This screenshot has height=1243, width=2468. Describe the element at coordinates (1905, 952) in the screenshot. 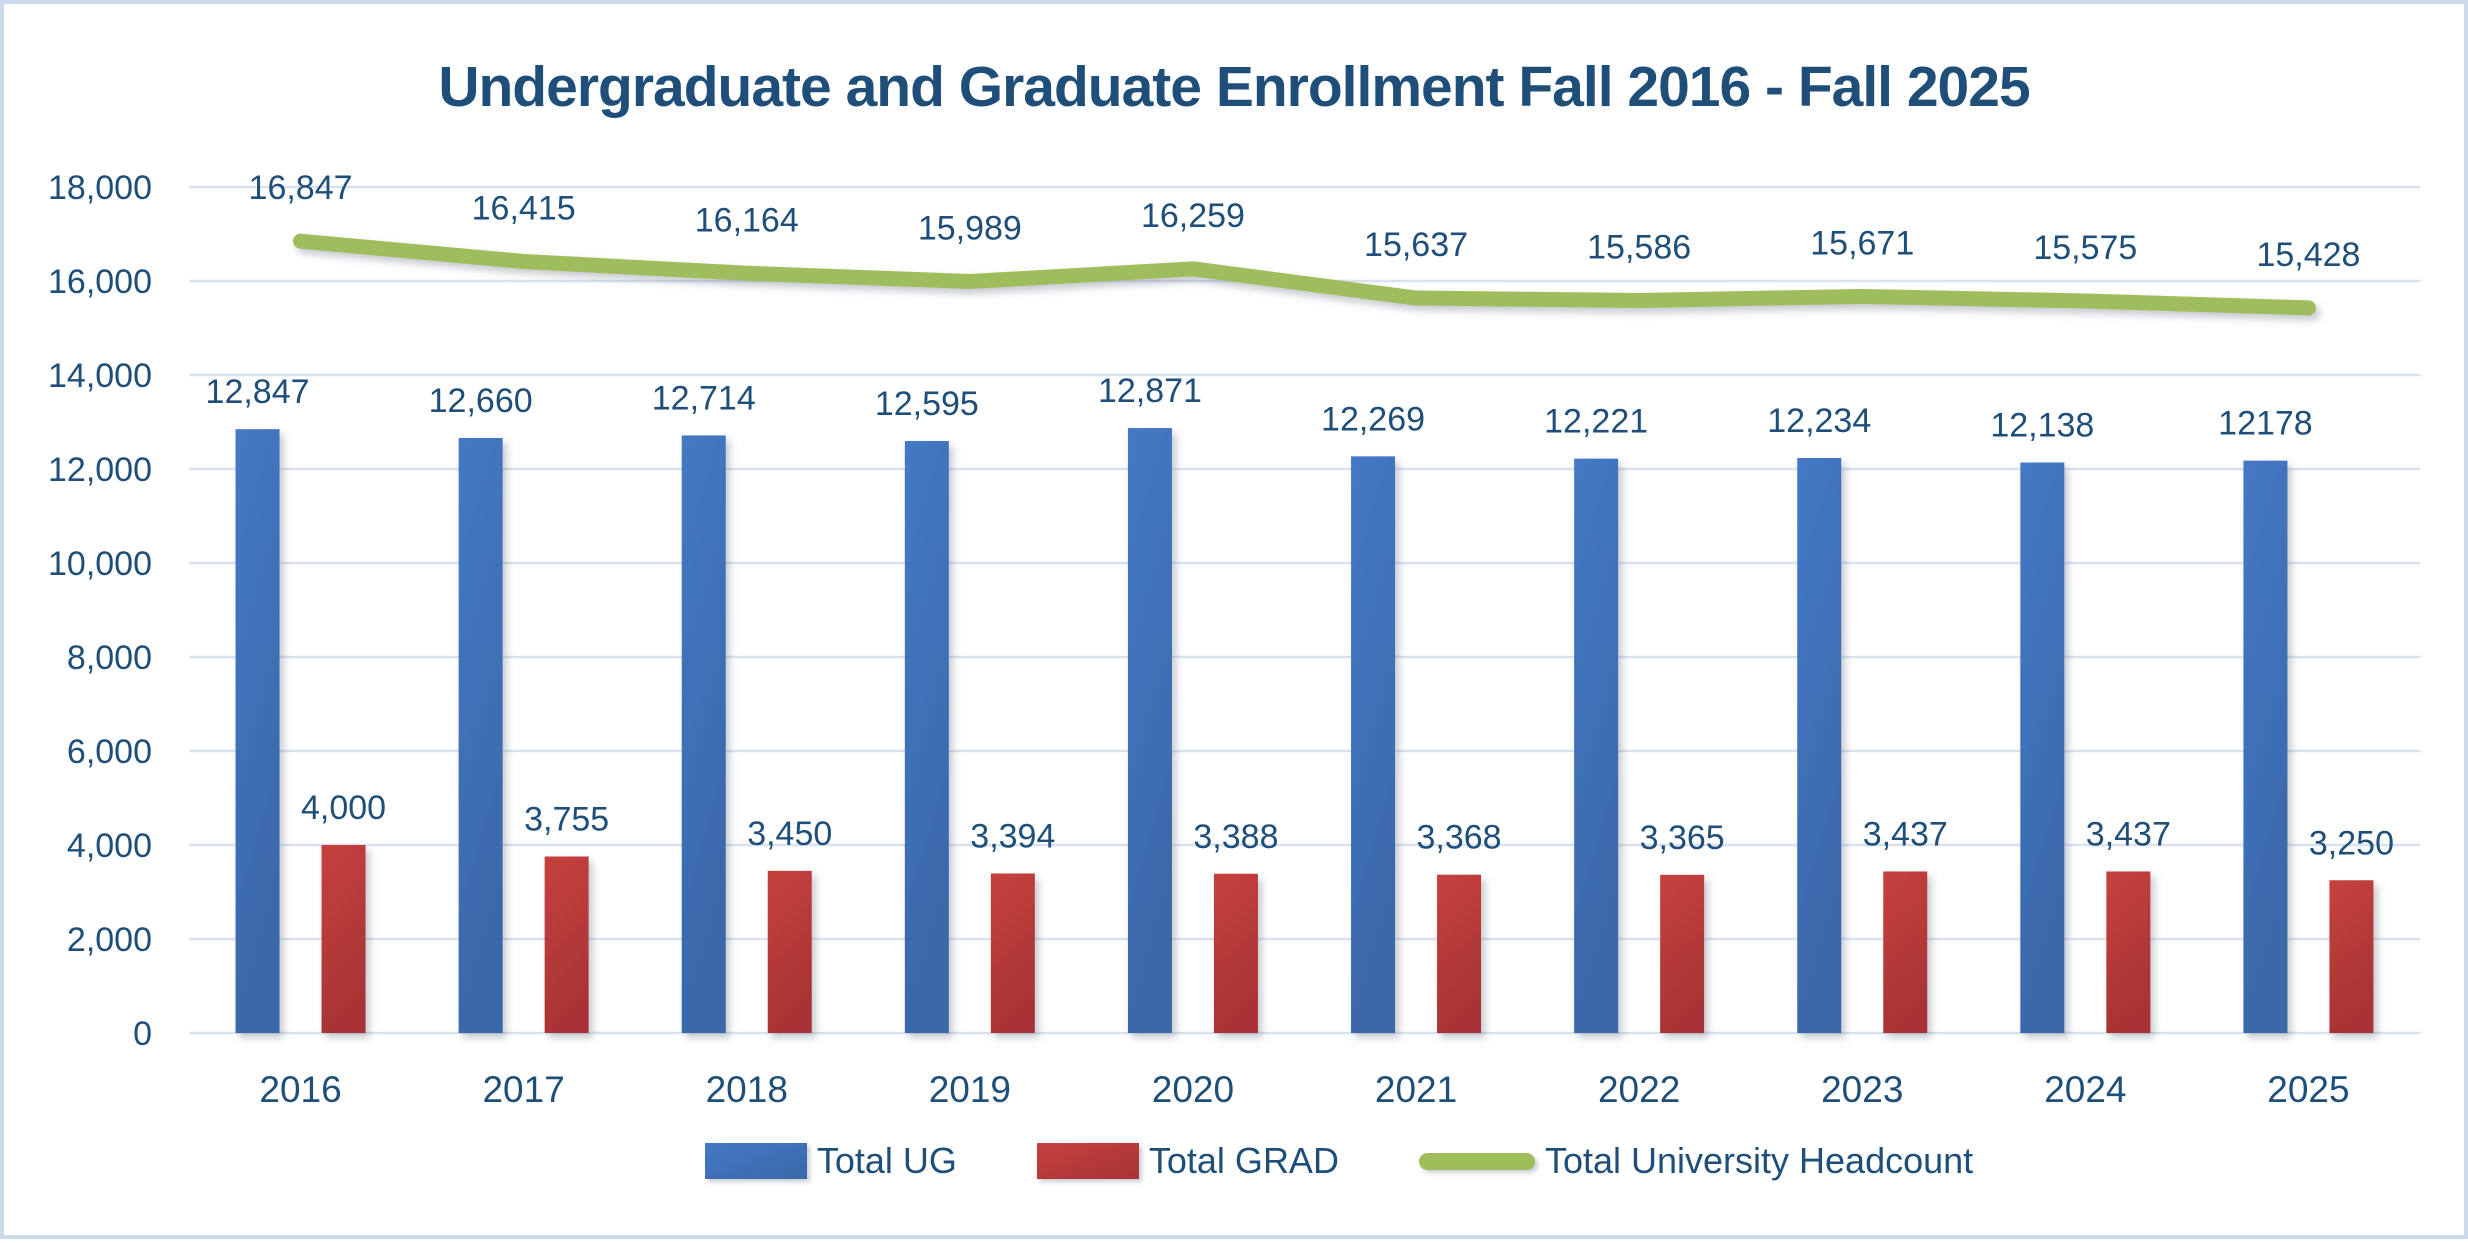

I see `bar-grad-2023` at that location.